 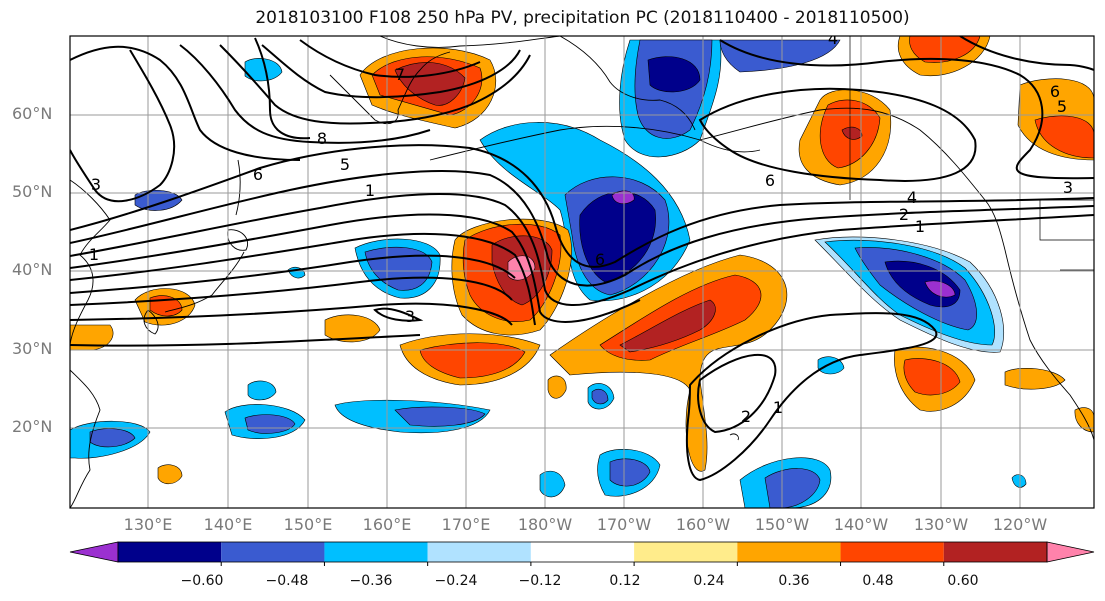 I want to click on lon-label: 170°E, so click(x=466, y=524).